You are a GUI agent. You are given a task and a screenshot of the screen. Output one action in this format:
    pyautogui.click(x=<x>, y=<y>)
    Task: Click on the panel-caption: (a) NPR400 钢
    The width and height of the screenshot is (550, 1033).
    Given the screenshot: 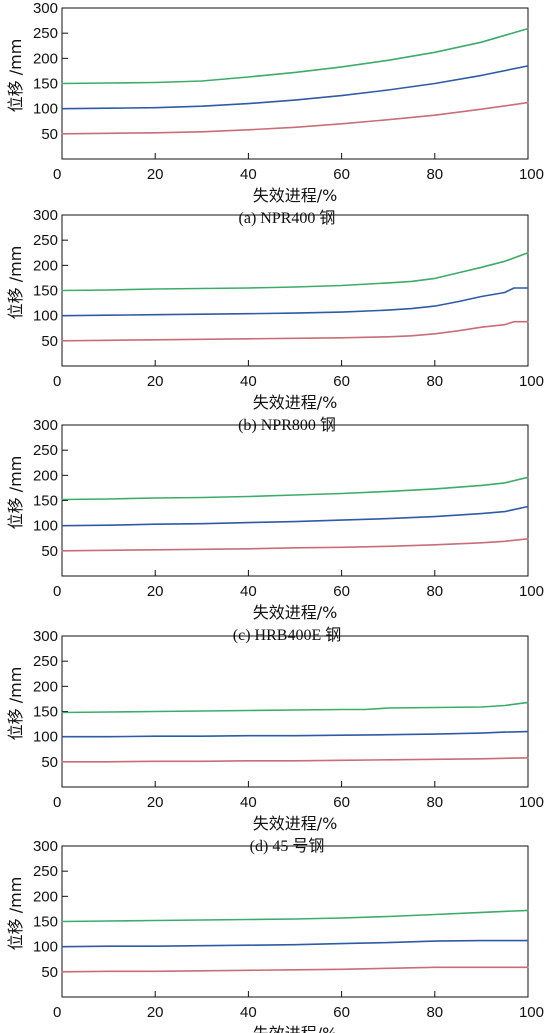 What is the action you would take?
    pyautogui.click(x=287, y=218)
    